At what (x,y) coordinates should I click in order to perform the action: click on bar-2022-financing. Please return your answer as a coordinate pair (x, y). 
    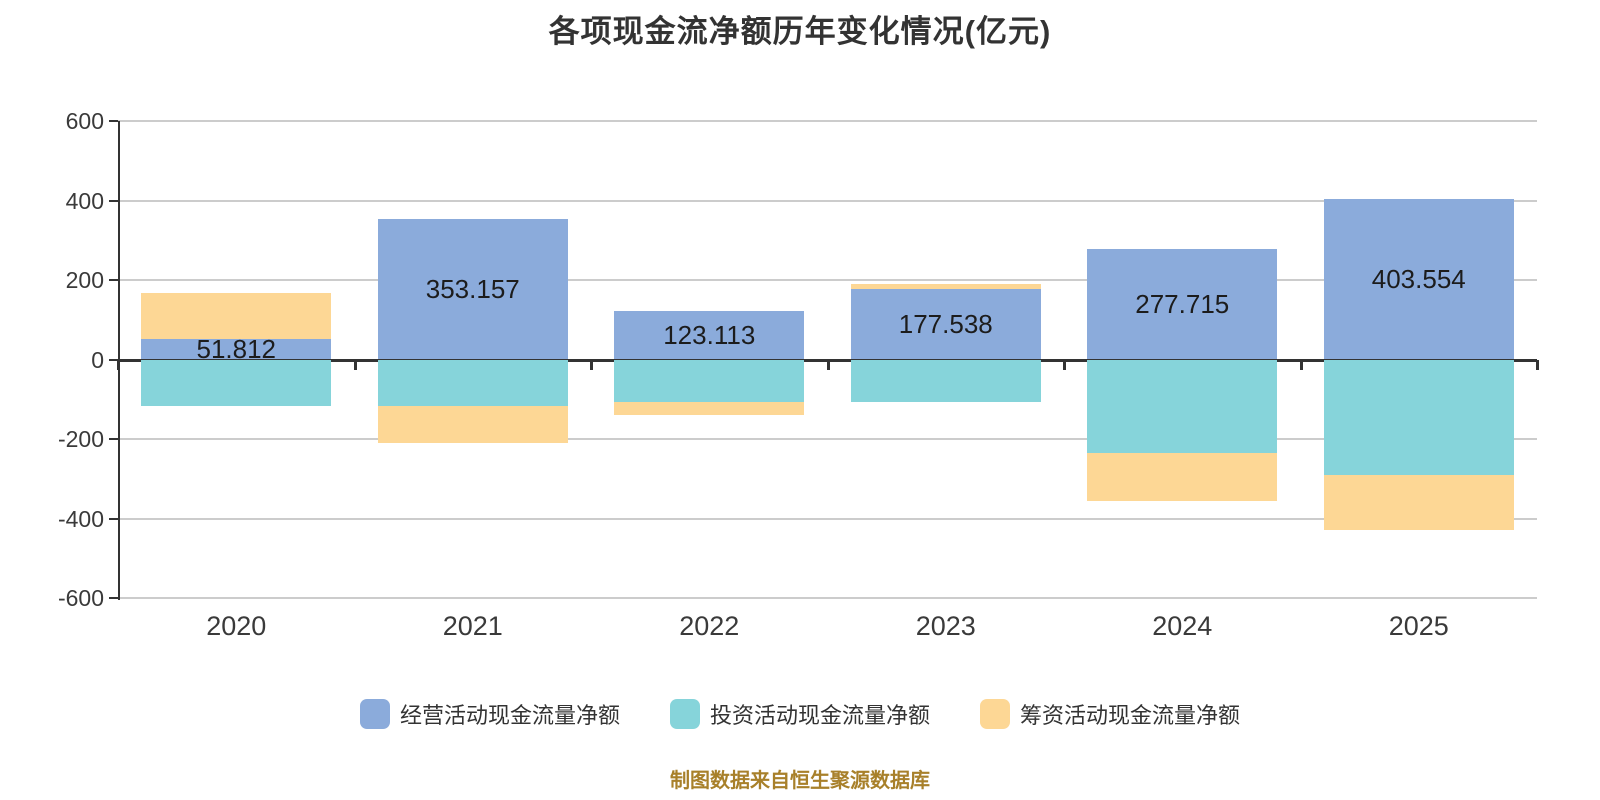
    Looking at the image, I should click on (709, 409).